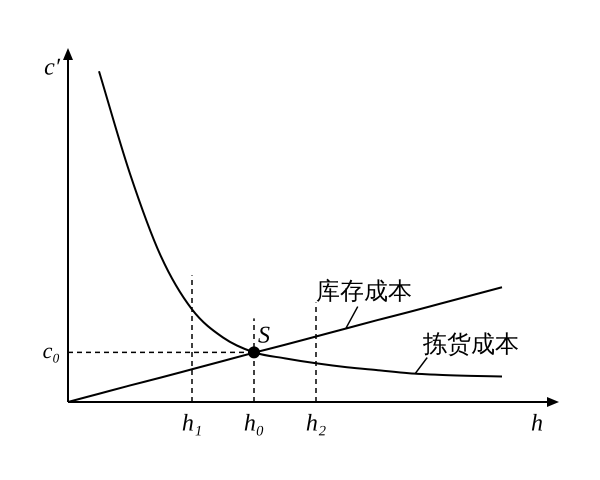 The height and width of the screenshot is (480, 600). What do you see at coordinates (316, 423) in the screenshot?
I see `x-tick-label: h₂` at bounding box center [316, 423].